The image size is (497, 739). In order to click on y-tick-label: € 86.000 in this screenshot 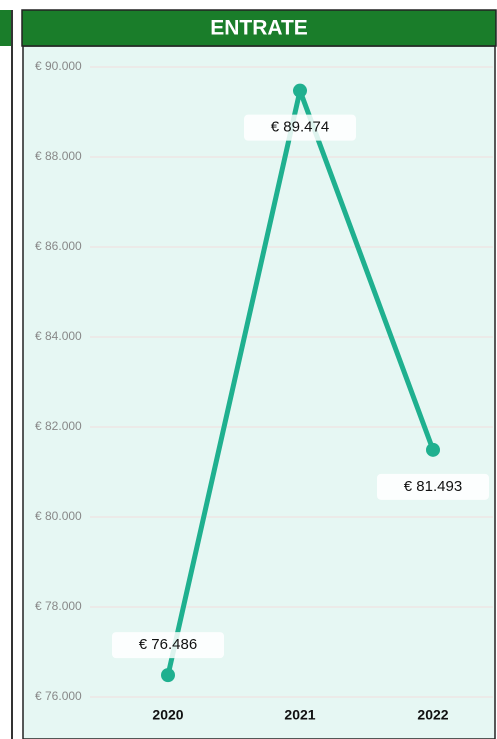, I will do `click(58, 246)`.